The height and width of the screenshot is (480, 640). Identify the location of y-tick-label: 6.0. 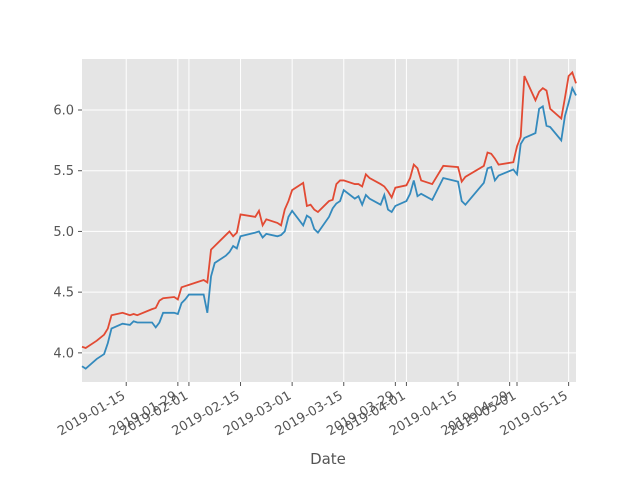
(63, 111).